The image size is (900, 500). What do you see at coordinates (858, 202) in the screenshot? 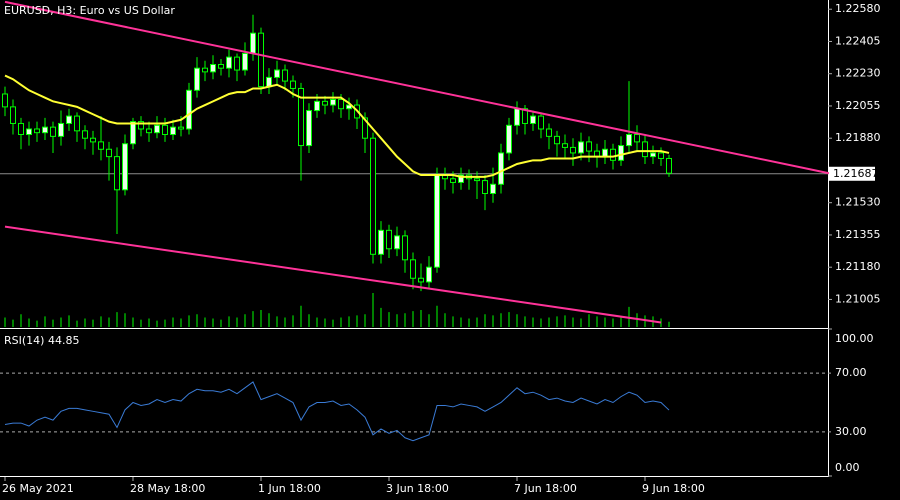
I see `y-tick-label: 1.21530` at bounding box center [858, 202].